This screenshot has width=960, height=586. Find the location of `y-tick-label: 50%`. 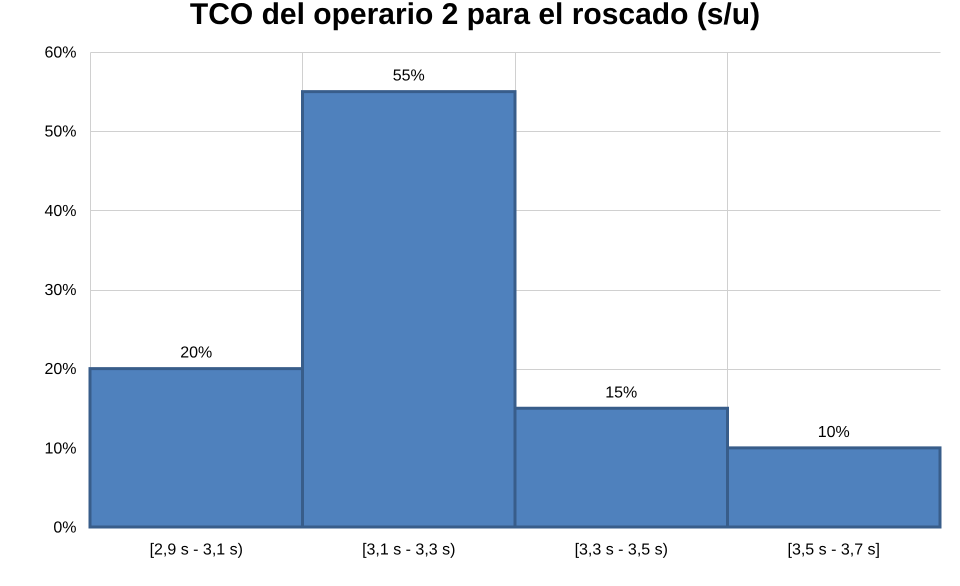

y-tick-label: 50% is located at coordinates (60, 132).